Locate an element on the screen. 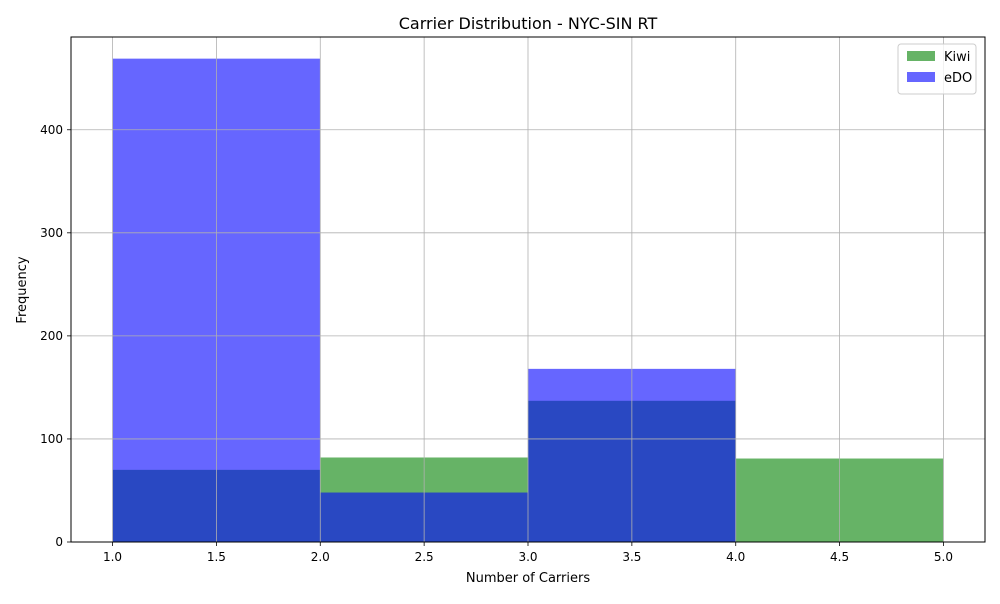  legend-swatch-kiwi is located at coordinates (921, 56).